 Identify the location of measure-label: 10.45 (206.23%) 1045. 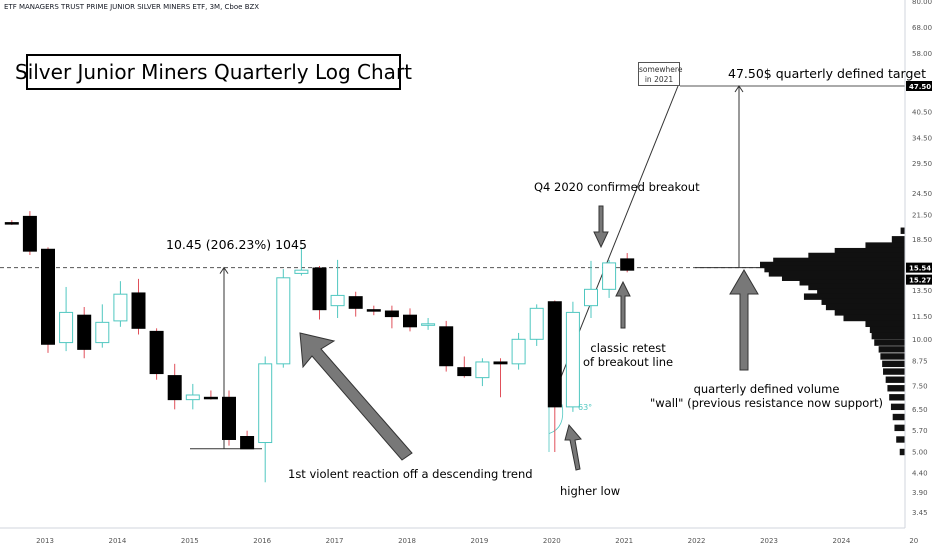
(236, 244).